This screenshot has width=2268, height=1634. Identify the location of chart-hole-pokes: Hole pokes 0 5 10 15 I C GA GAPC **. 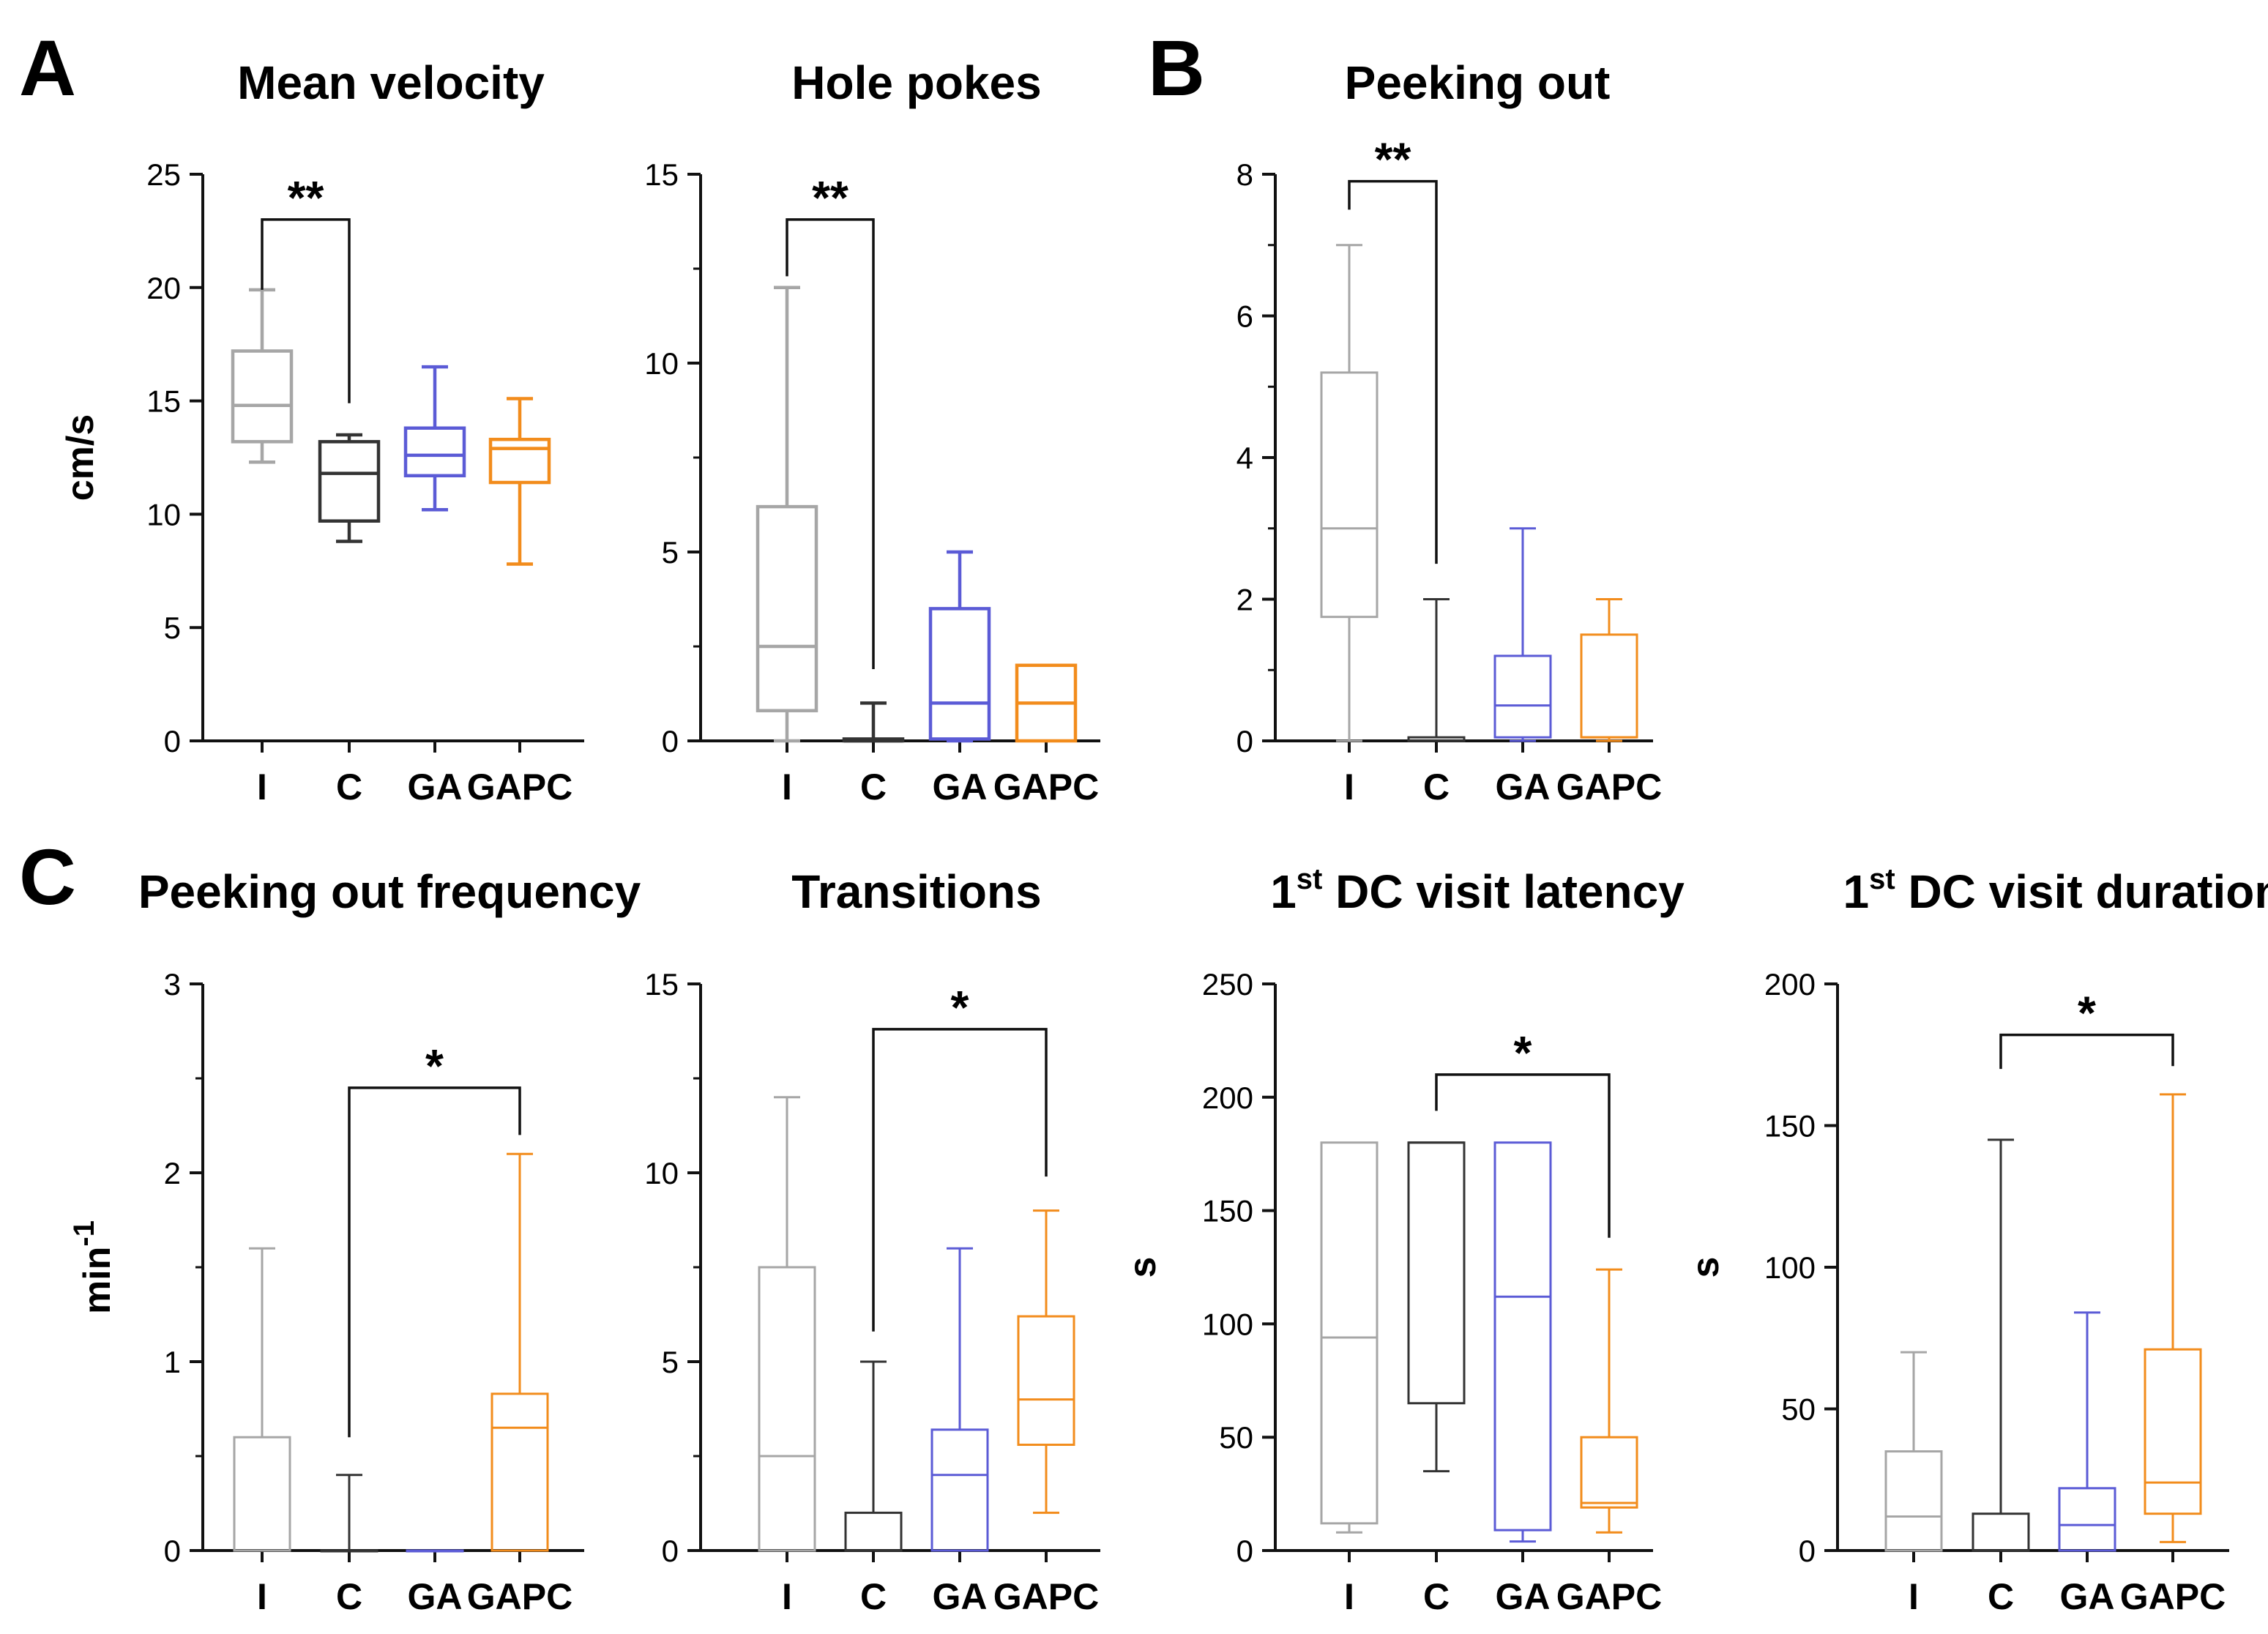
(872, 431).